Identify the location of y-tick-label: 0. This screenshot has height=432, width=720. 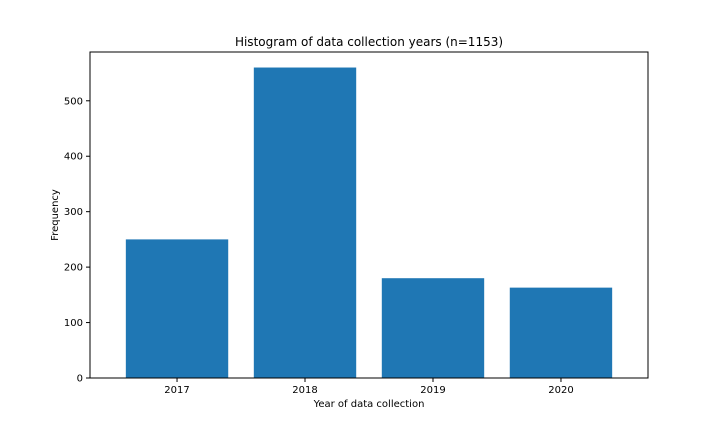
(80, 379).